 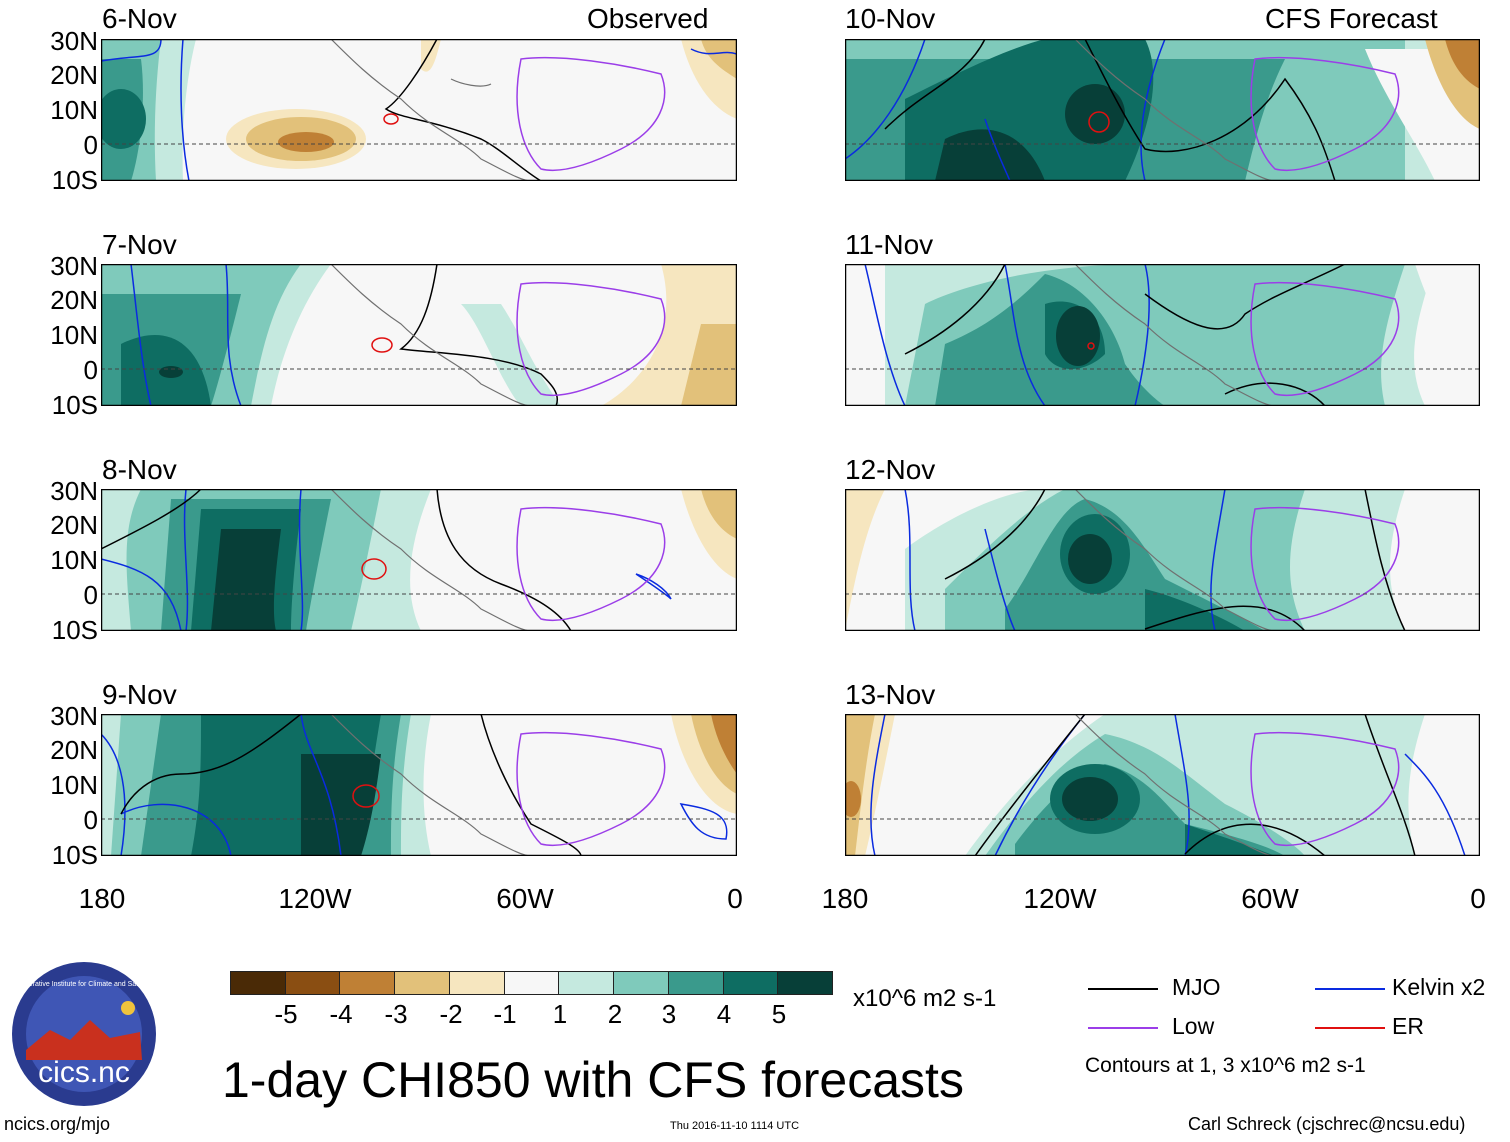 What do you see at coordinates (1350, 1028) in the screenshot?
I see `legend-er-line` at bounding box center [1350, 1028].